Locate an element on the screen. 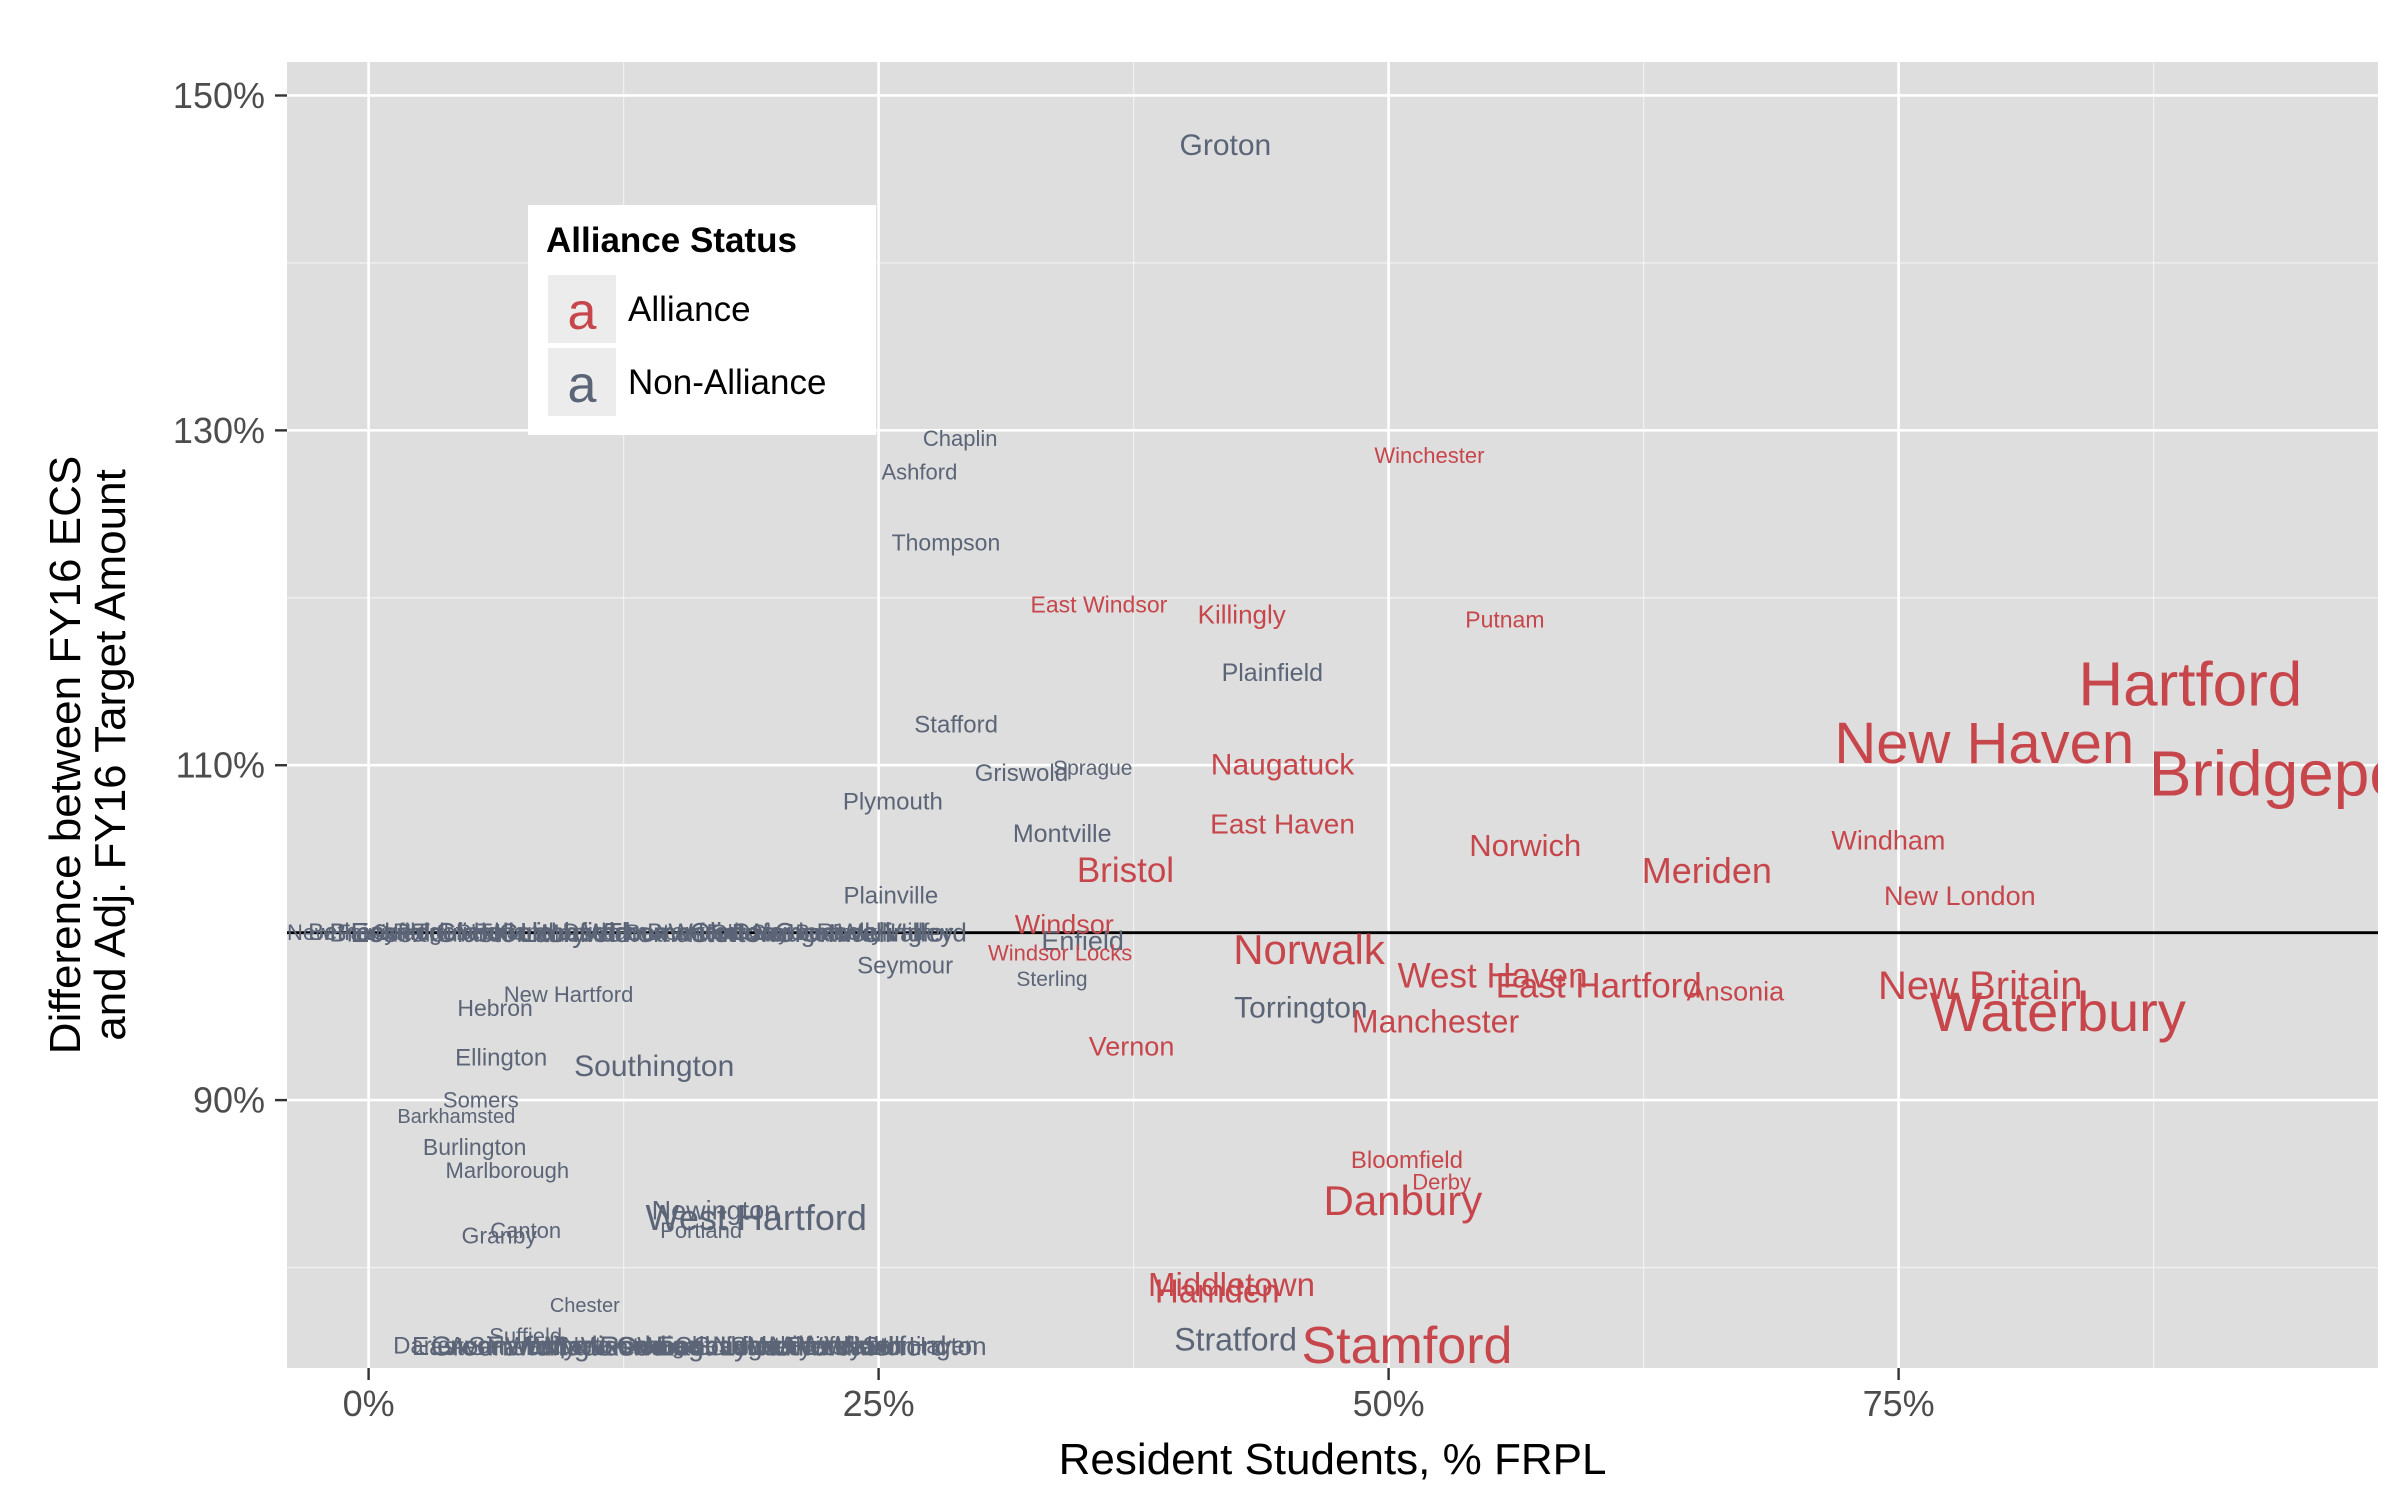 Image resolution: width=2400 pixels, height=1500 pixels. town-label: Chester is located at coordinates (585, 1306).